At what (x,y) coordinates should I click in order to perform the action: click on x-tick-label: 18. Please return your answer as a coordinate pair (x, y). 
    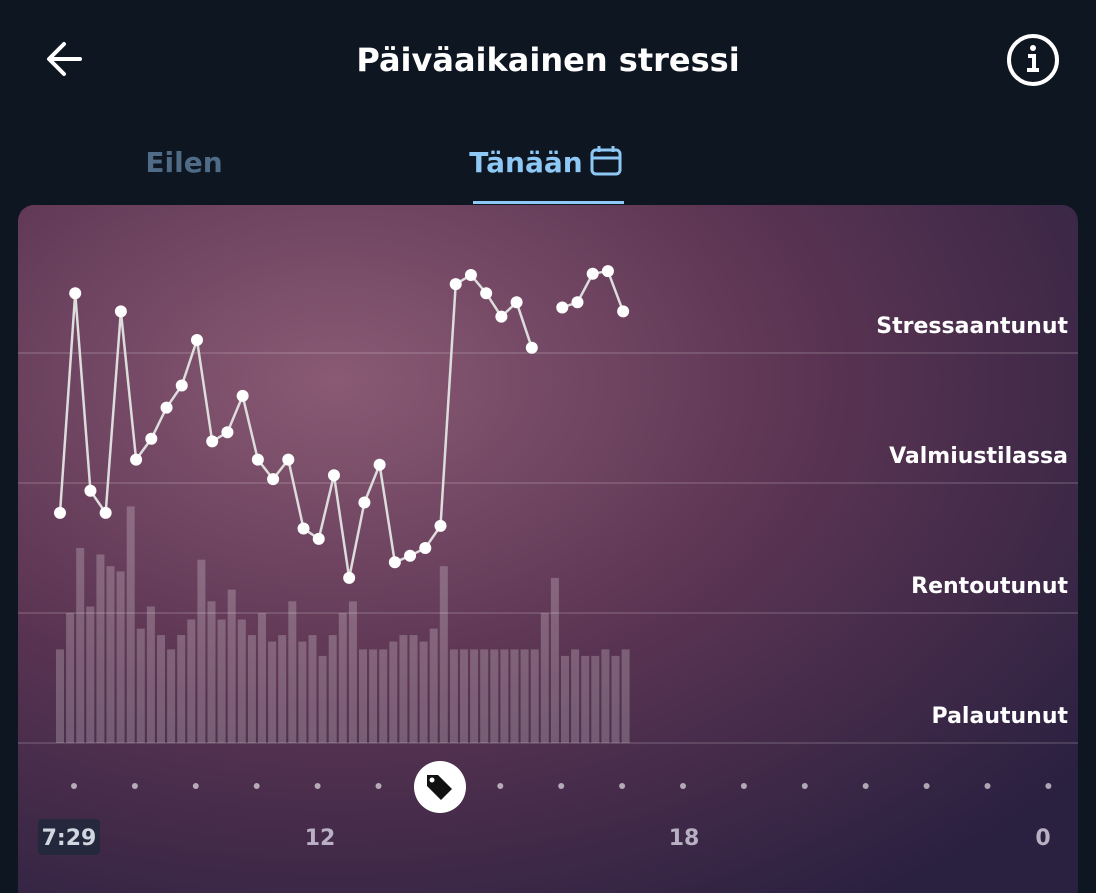
    Looking at the image, I should click on (684, 838).